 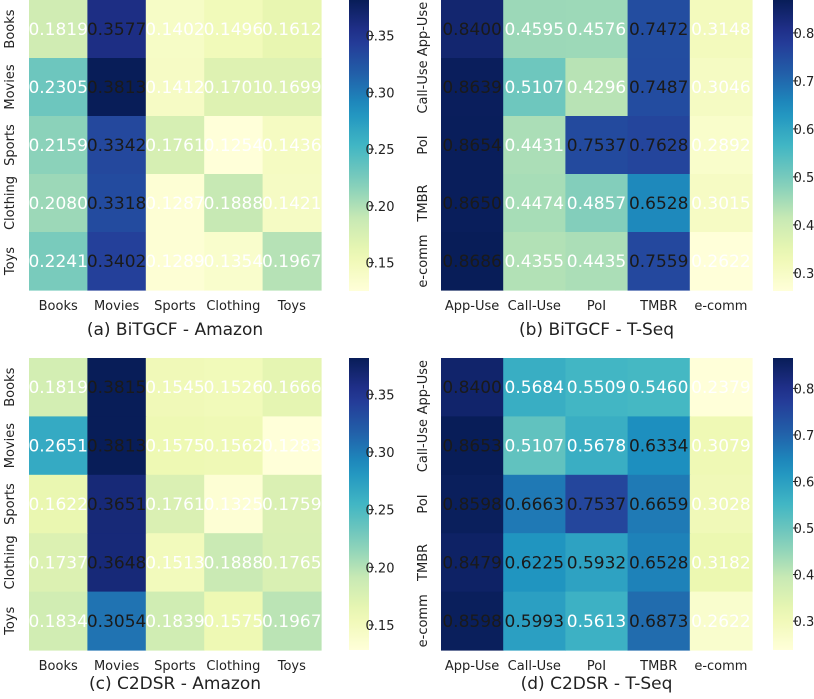 I want to click on panel-title-d: (d) C2DSR - T-Seq, so click(x=597, y=684).